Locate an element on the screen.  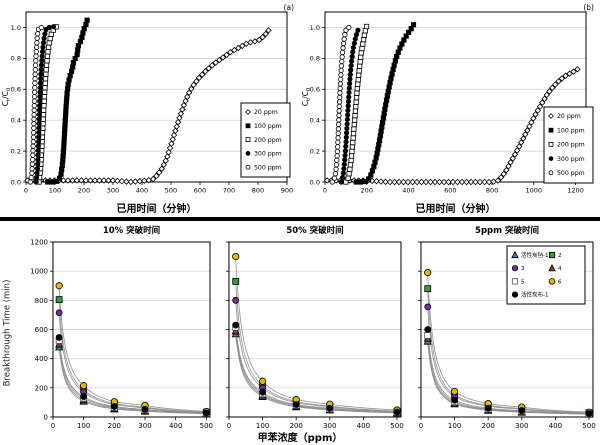
svg-text: 2 is located at coordinates (560, 256).